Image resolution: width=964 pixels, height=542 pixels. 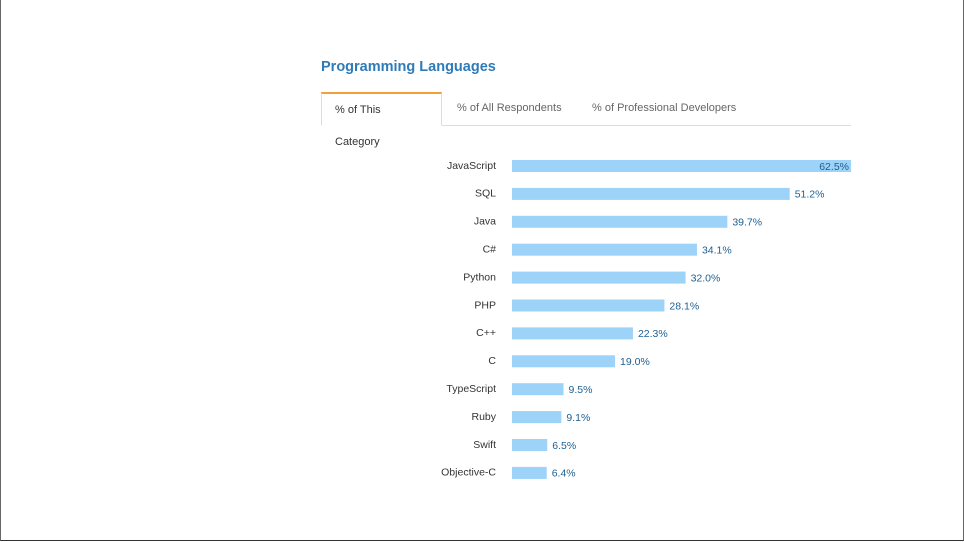 I want to click on tab: % of All Respondents, so click(x=509, y=108).